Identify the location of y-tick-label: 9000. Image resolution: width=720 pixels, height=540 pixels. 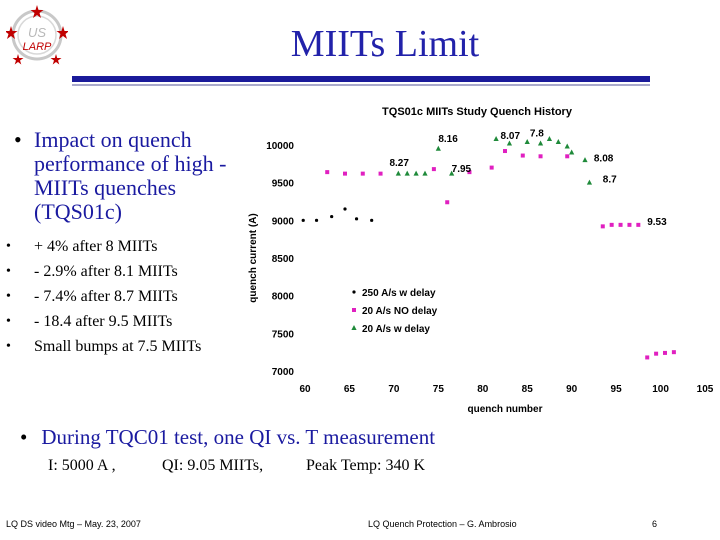
(283, 221).